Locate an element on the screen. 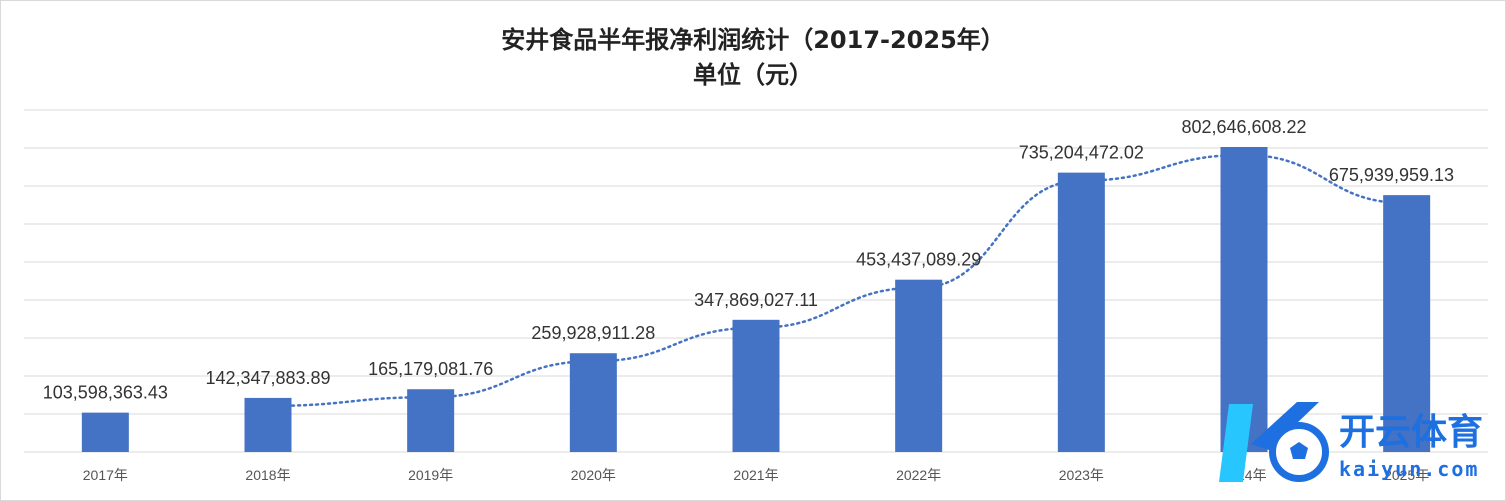  data-label: 165,179,081.76 is located at coordinates (430, 369).